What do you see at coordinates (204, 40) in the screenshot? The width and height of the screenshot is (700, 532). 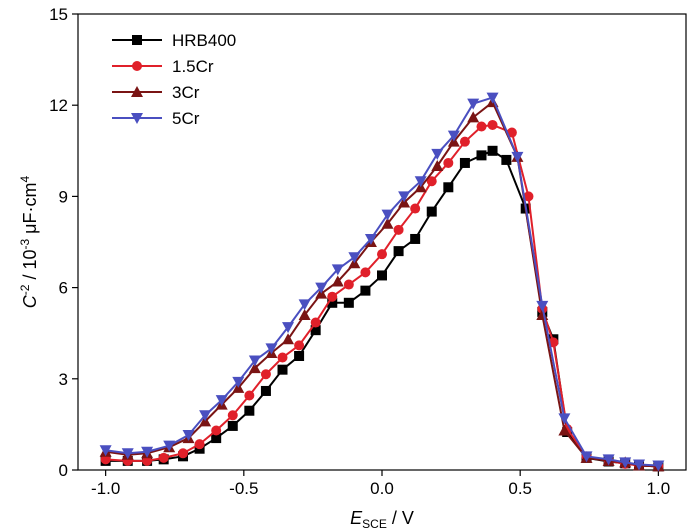 I see `legend-label: HRB400` at bounding box center [204, 40].